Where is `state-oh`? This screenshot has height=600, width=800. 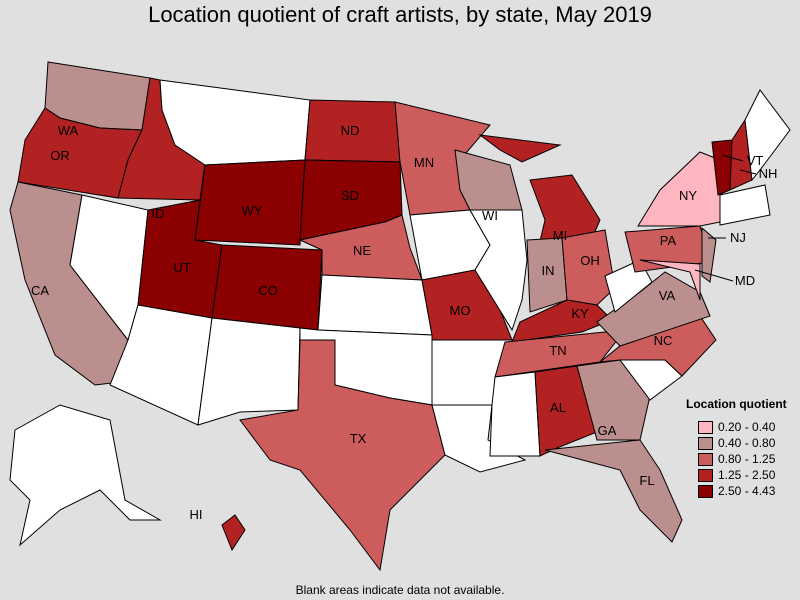 state-oh is located at coordinates (588, 267).